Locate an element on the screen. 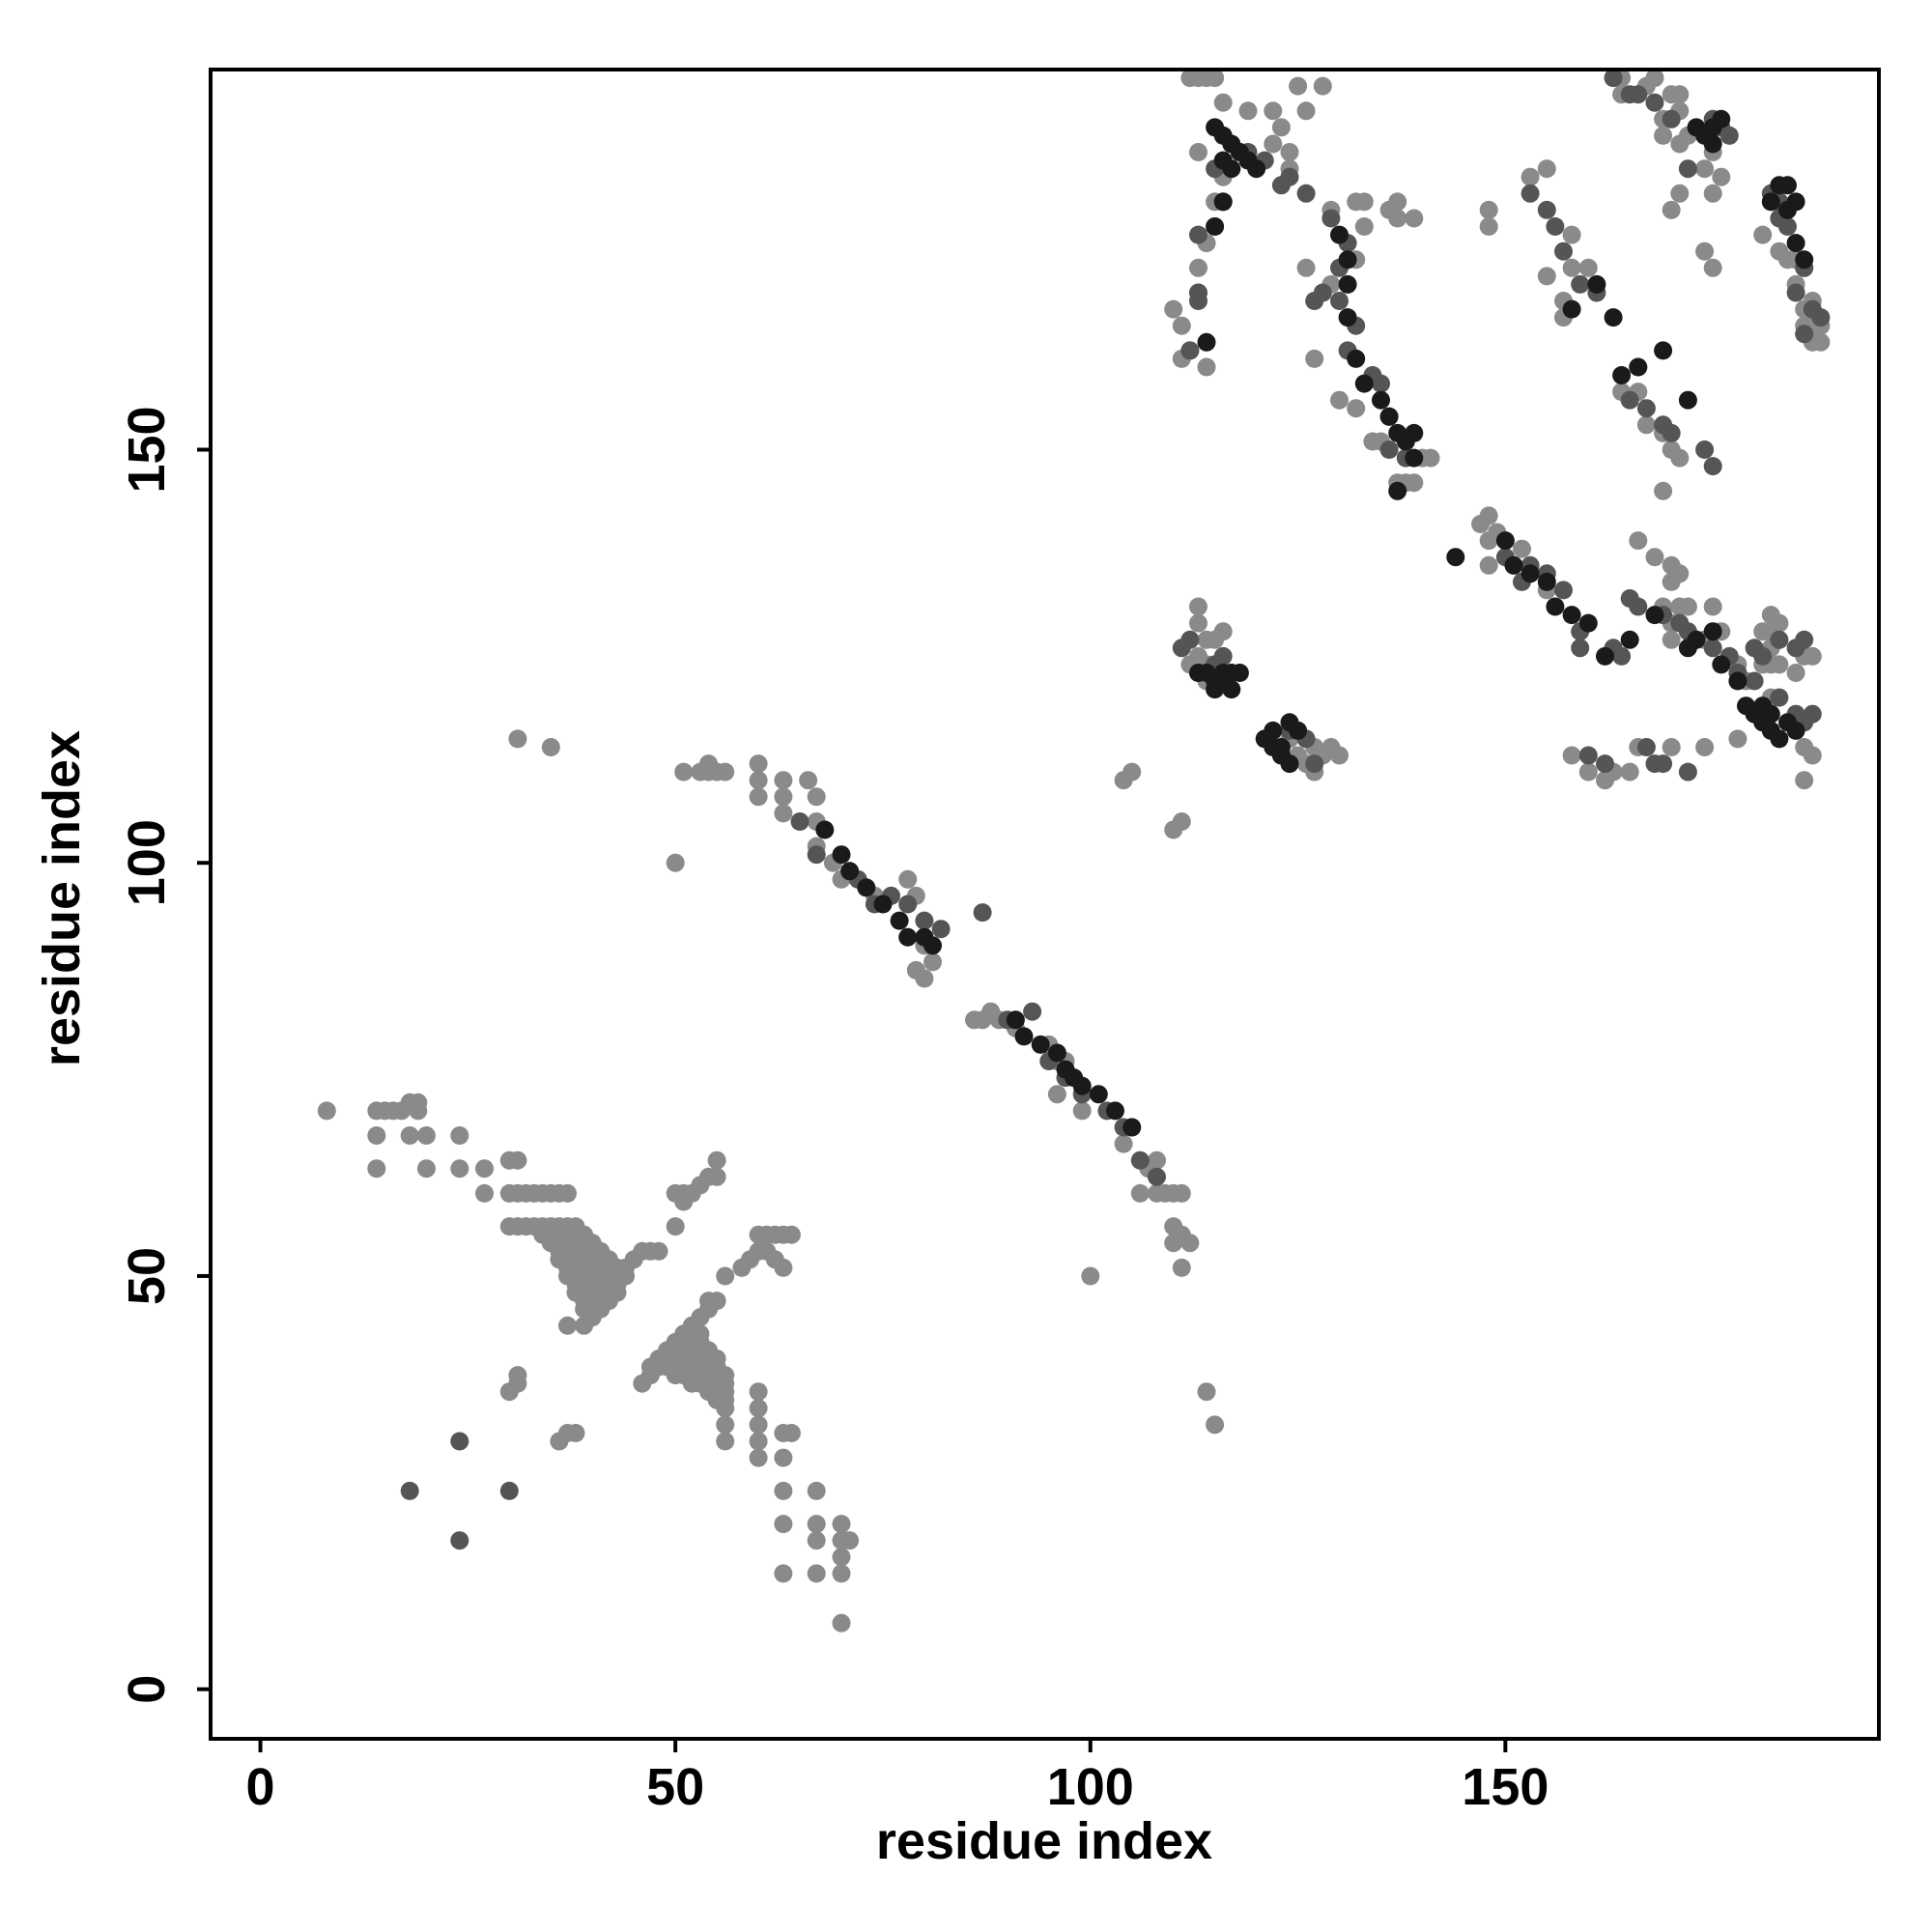 This screenshot has width=1932, height=1932. y-tick-label: 0 is located at coordinates (147, 1689).